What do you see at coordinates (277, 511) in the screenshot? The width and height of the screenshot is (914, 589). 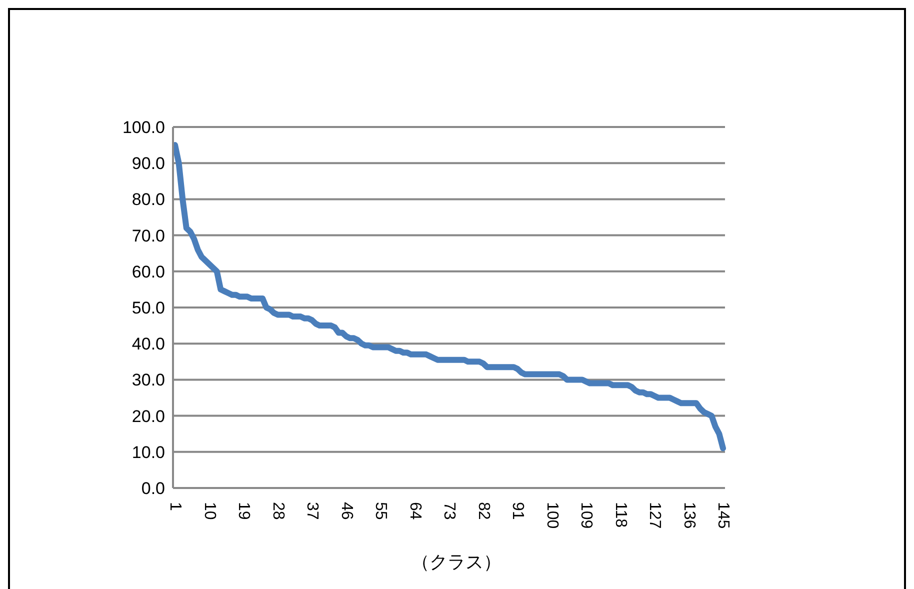 I see `x-tick-label: 28` at bounding box center [277, 511].